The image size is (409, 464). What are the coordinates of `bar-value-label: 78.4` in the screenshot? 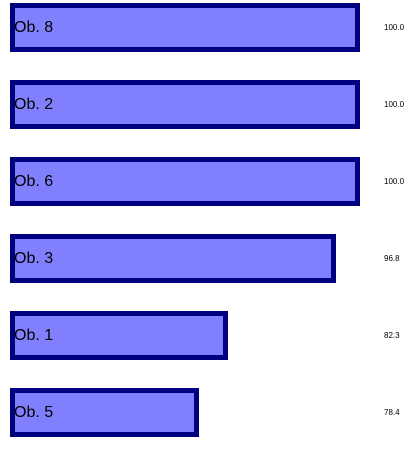 It's located at (392, 412).